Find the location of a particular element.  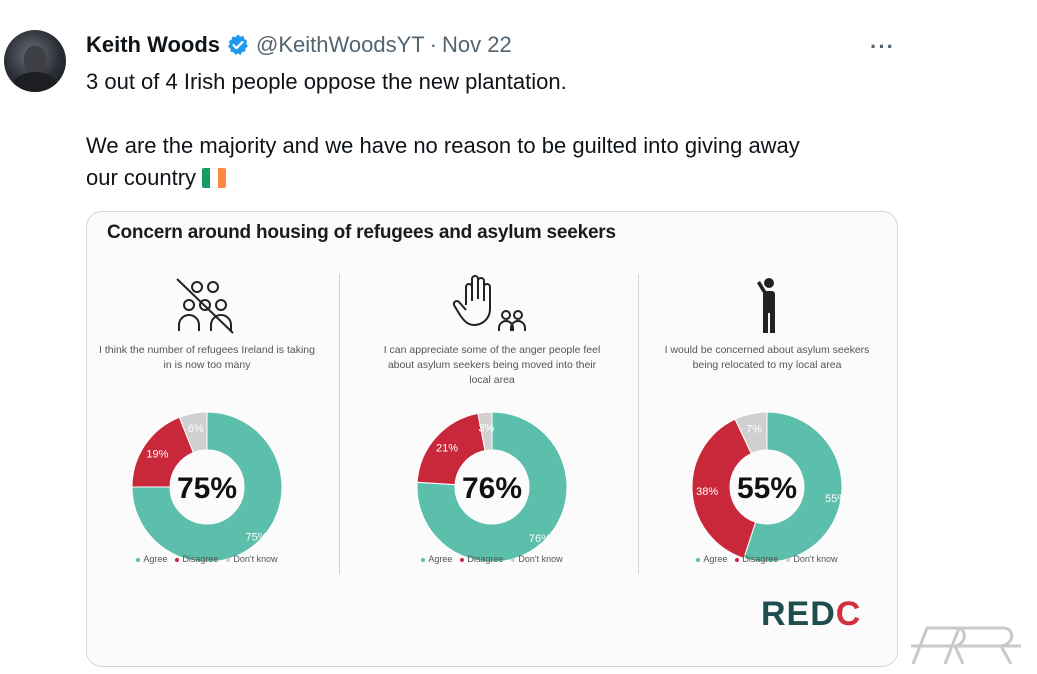

slice-label-agree: 76% is located at coordinates (540, 539).